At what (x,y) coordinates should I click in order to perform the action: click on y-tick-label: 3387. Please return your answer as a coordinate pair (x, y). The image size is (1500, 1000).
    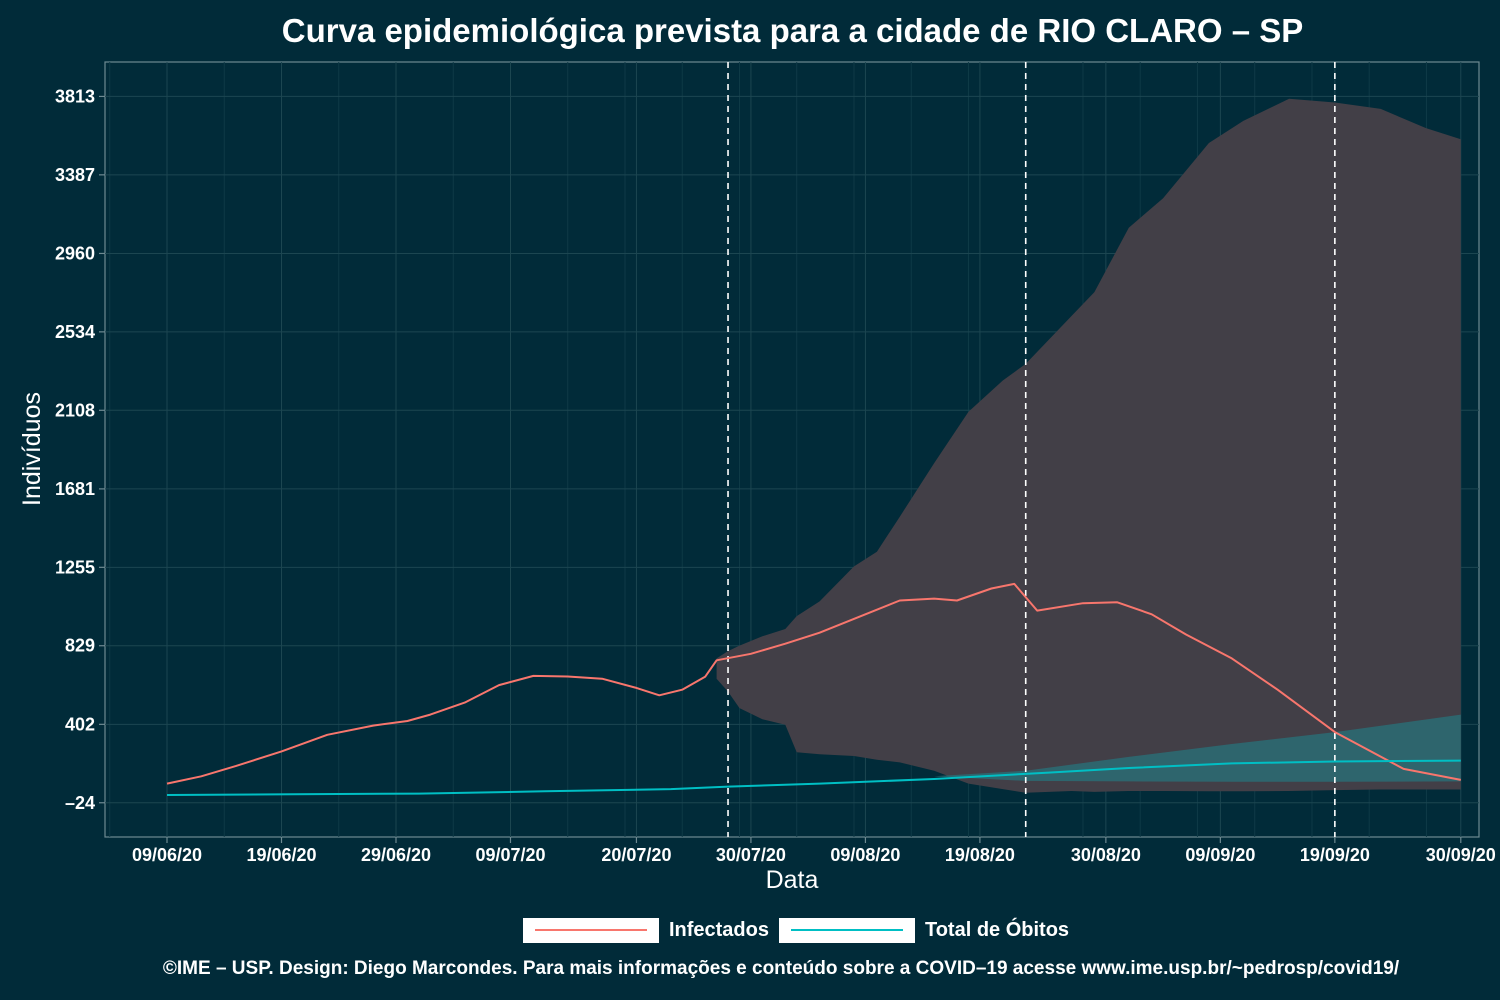
    Looking at the image, I should click on (75, 175).